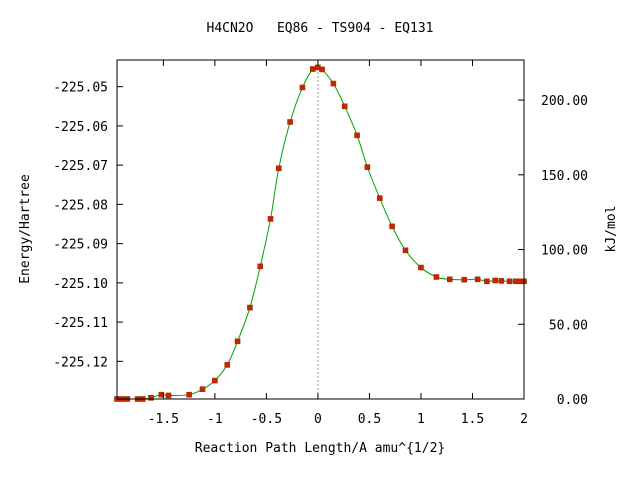 The image size is (640, 480). Describe the element at coordinates (564, 176) in the screenshot. I see `y2-tick-label: 150.00` at that location.